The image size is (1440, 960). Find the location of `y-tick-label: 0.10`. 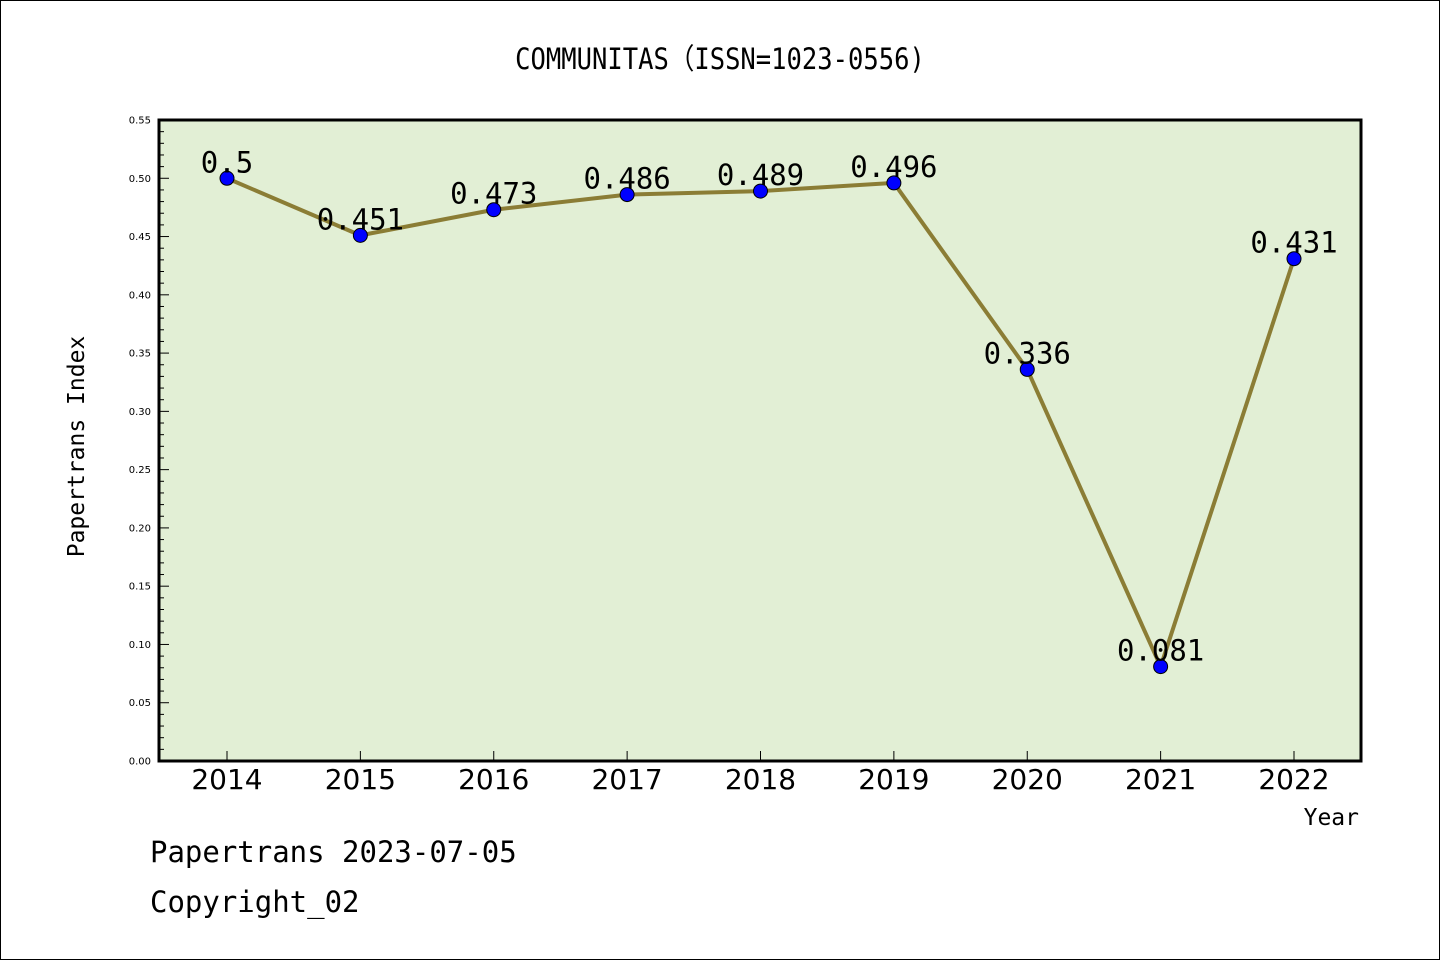

y-tick-label: 0.10 is located at coordinates (140, 645).